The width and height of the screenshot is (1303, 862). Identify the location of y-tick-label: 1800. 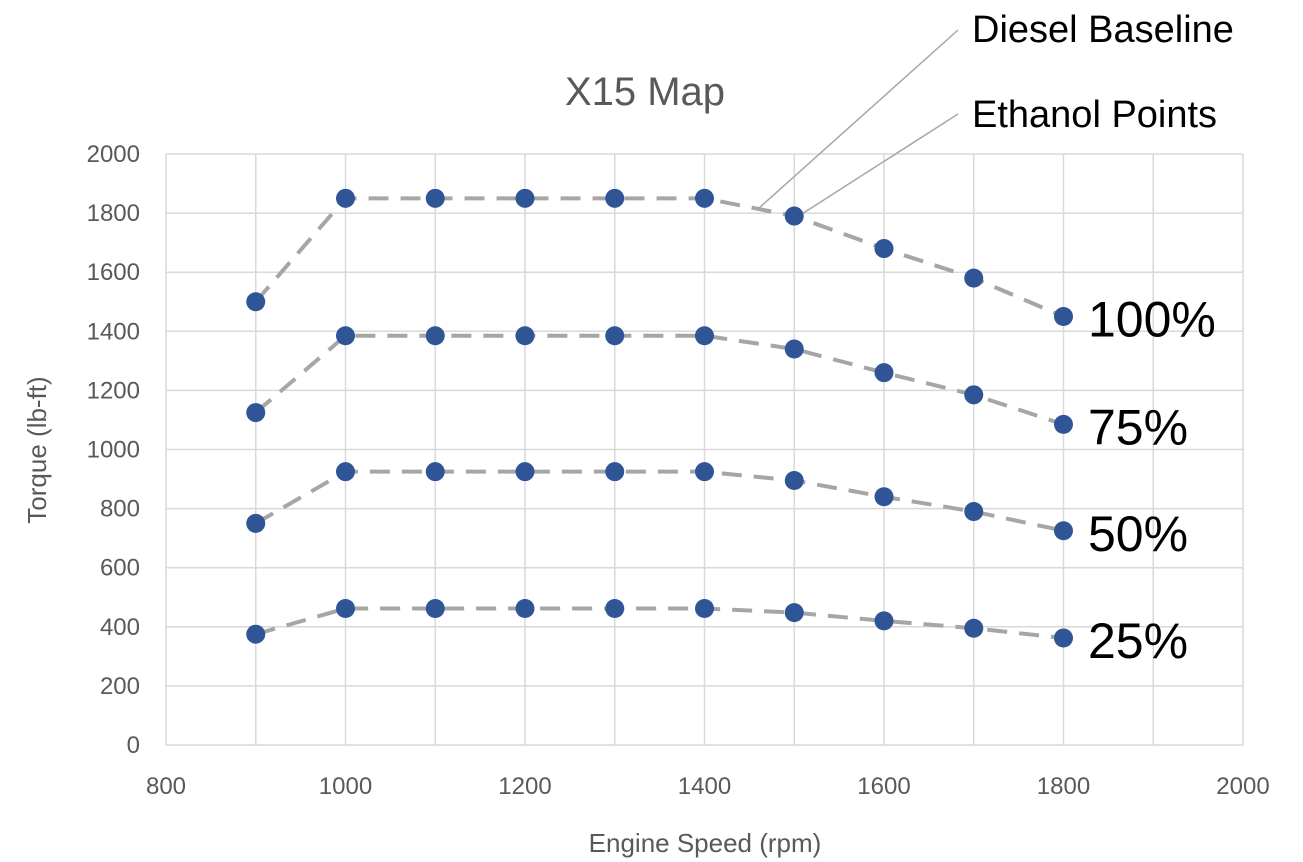
(113, 213).